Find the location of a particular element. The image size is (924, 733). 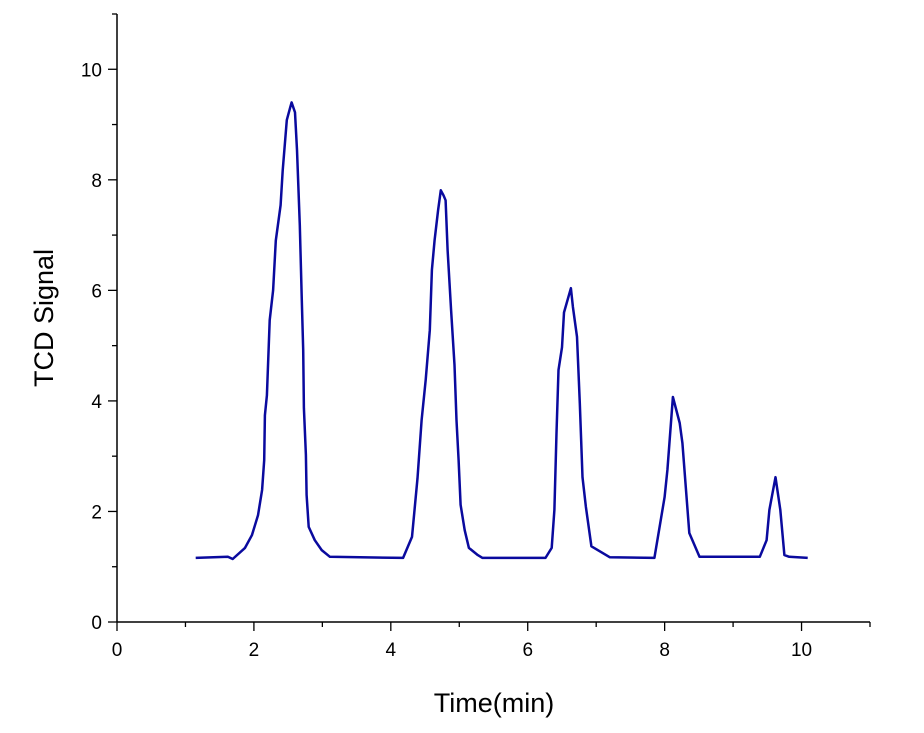

x-tick-label: 4 is located at coordinates (391, 650).